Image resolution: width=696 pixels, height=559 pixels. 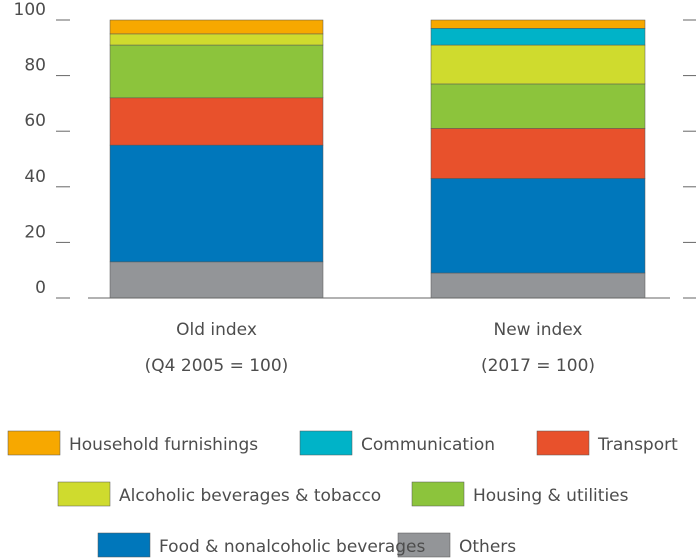 I want to click on y-tick-label: 100, so click(x=30, y=10).